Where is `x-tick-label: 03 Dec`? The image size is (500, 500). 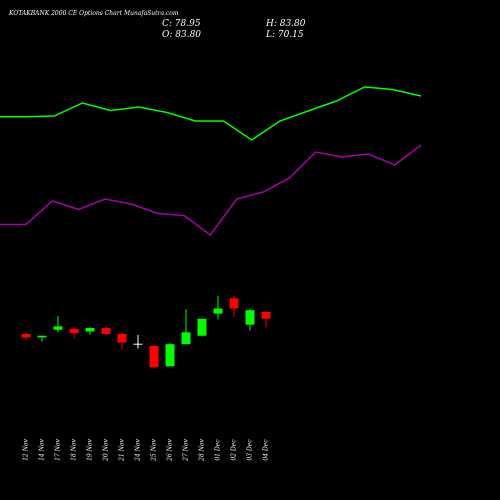
x-tick-label: 03 Dec is located at coordinates (250, 450).